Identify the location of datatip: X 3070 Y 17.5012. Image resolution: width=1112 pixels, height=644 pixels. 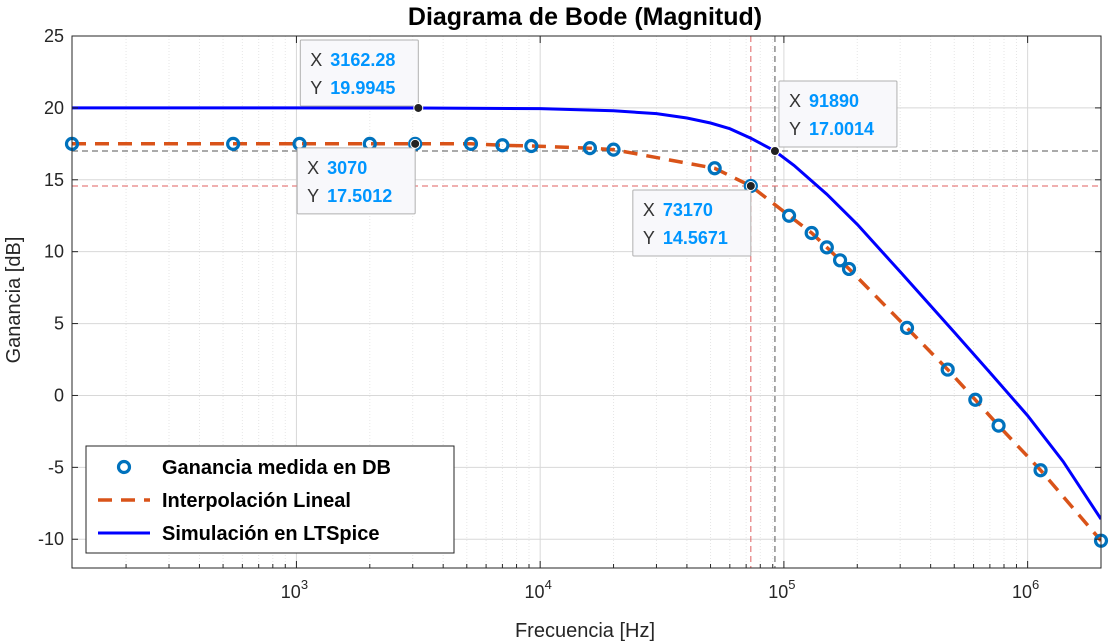
(358, 176).